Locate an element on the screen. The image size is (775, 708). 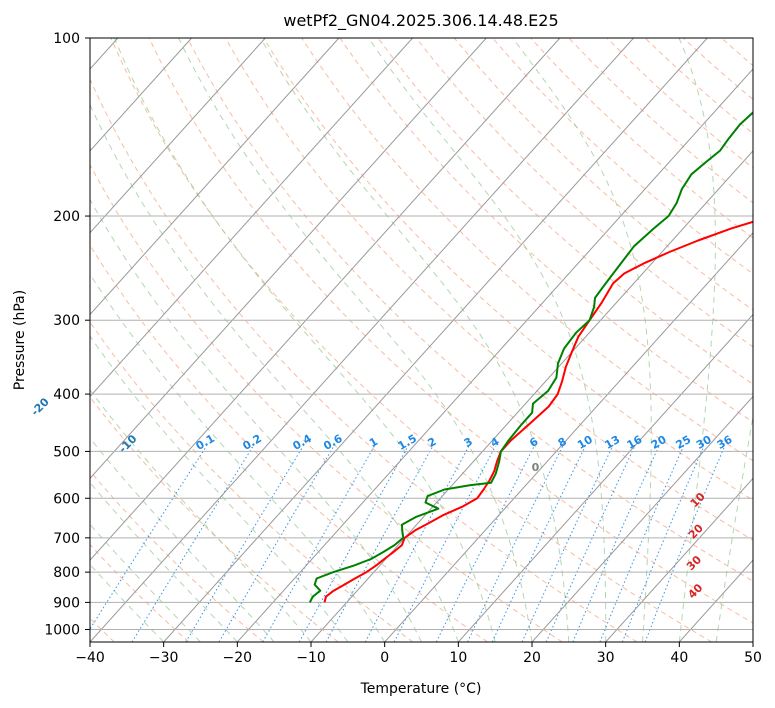
y-tick-label: 1000 is located at coordinates (62, 630).